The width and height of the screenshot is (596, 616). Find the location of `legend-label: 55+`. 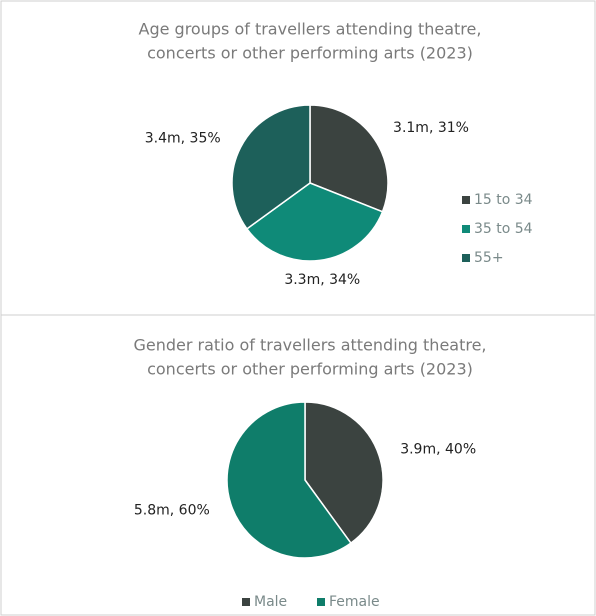

legend-label: 55+ is located at coordinates (489, 258).